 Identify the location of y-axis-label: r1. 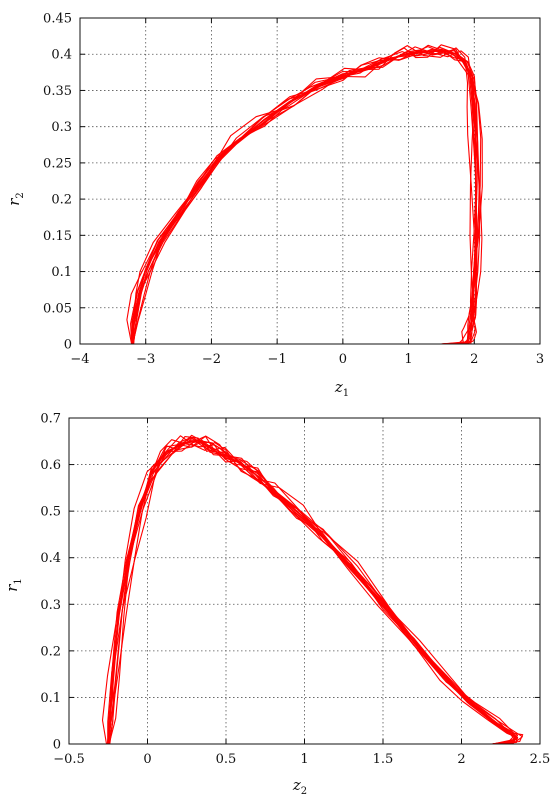
(13, 585).